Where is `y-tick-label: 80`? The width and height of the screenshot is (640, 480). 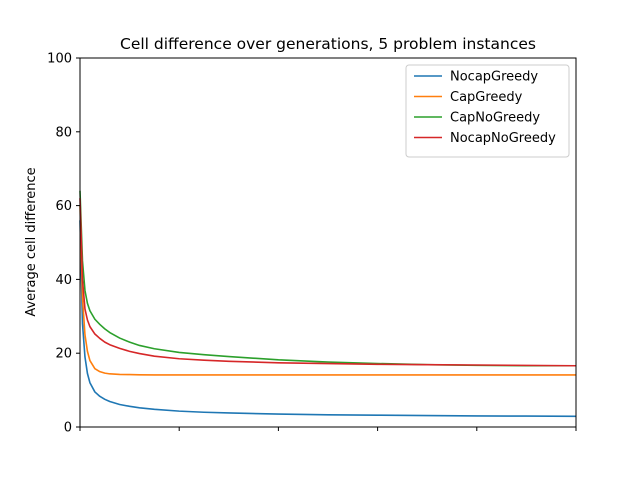
y-tick-label: 80 is located at coordinates (63, 132).